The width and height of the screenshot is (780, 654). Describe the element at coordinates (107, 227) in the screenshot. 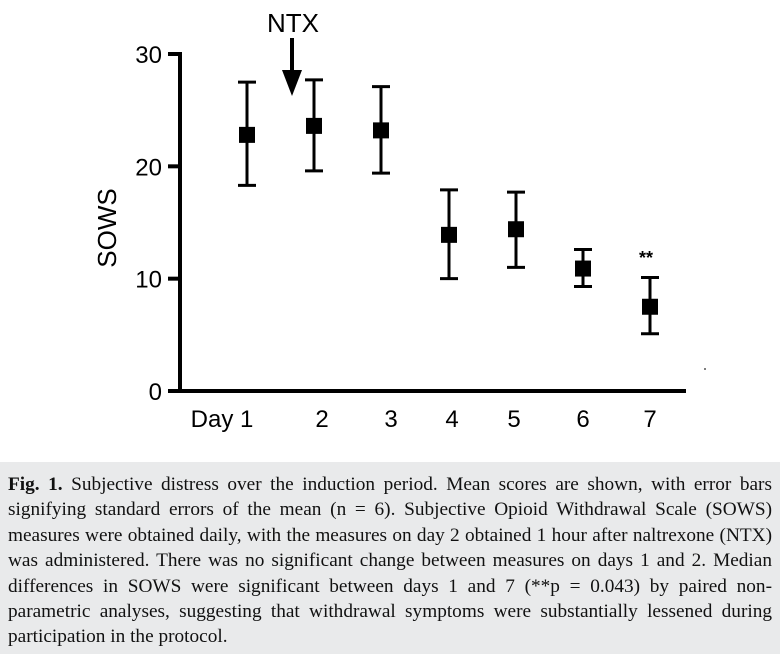

I see `y-axis-label: SOWS` at that location.